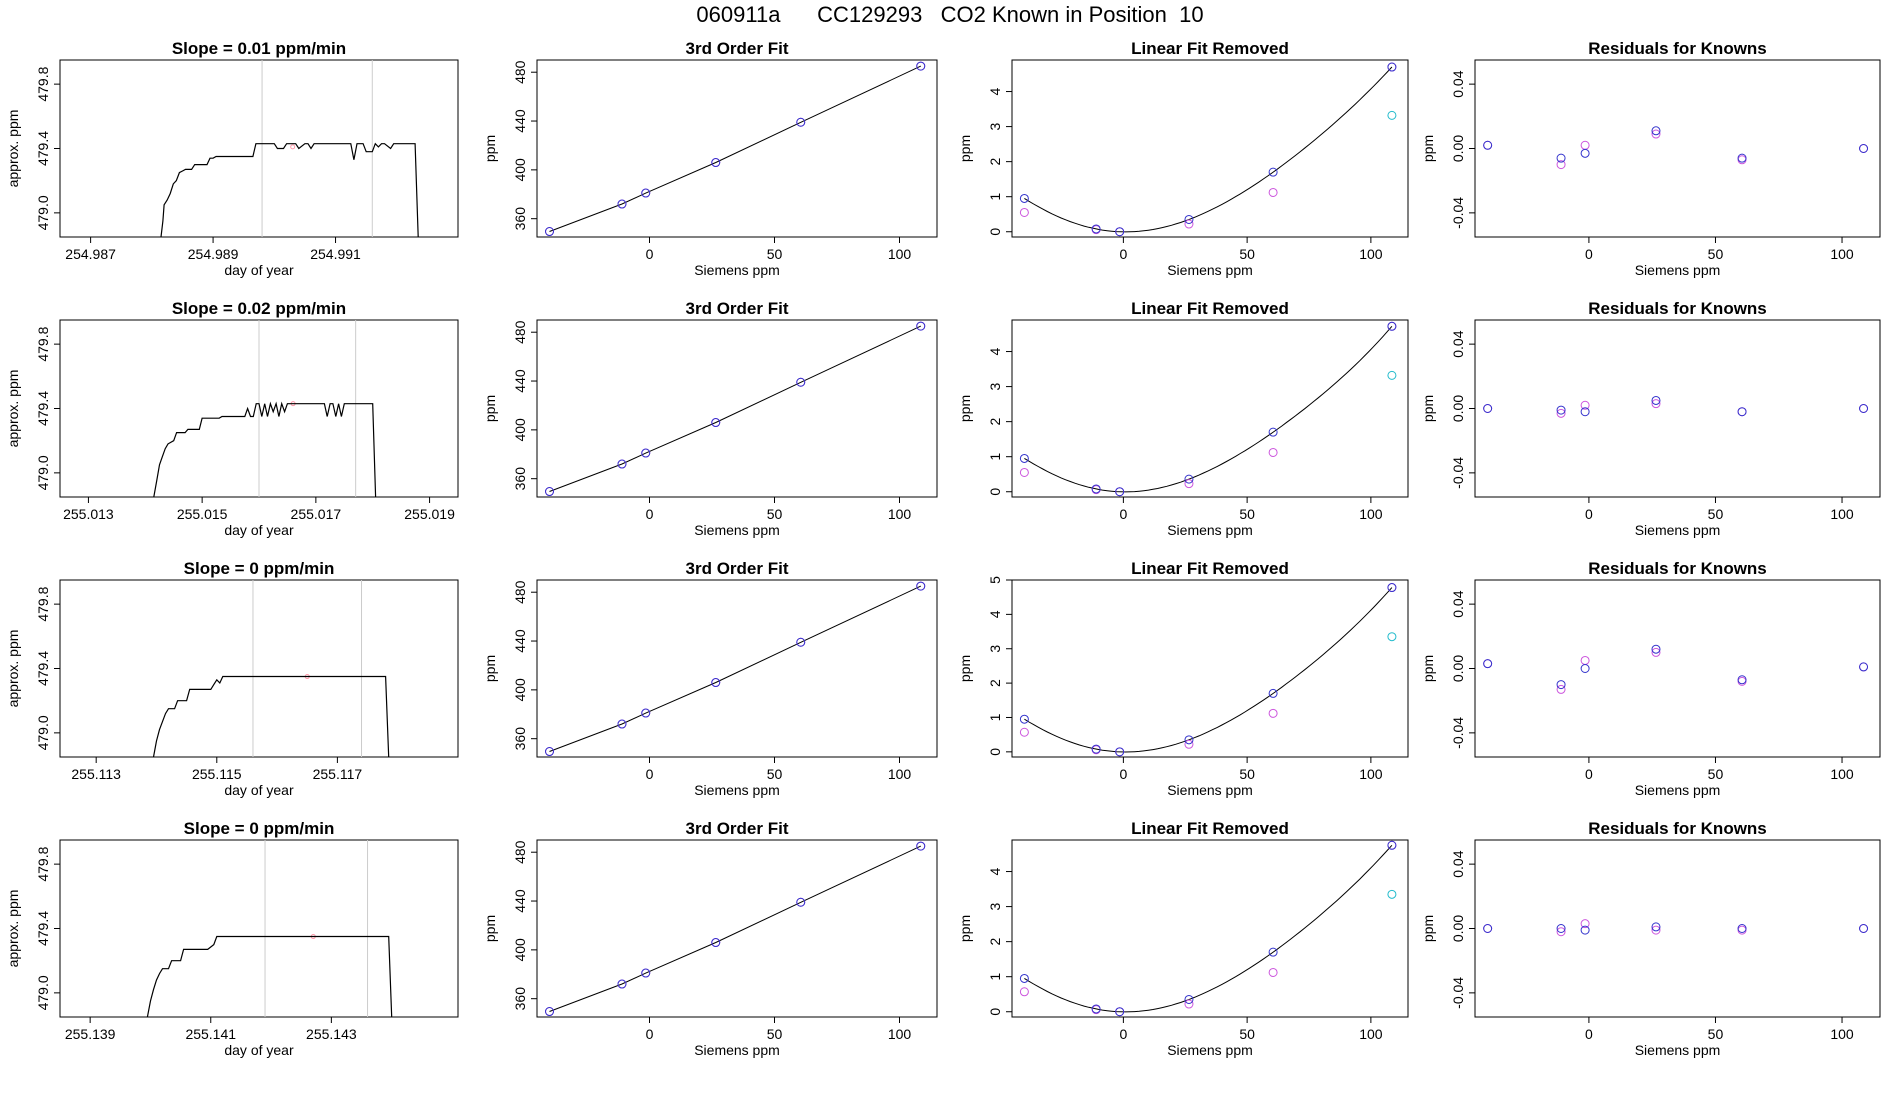  What do you see at coordinates (1392, 637) in the screenshot?
I see `data-point-cyan` at bounding box center [1392, 637].